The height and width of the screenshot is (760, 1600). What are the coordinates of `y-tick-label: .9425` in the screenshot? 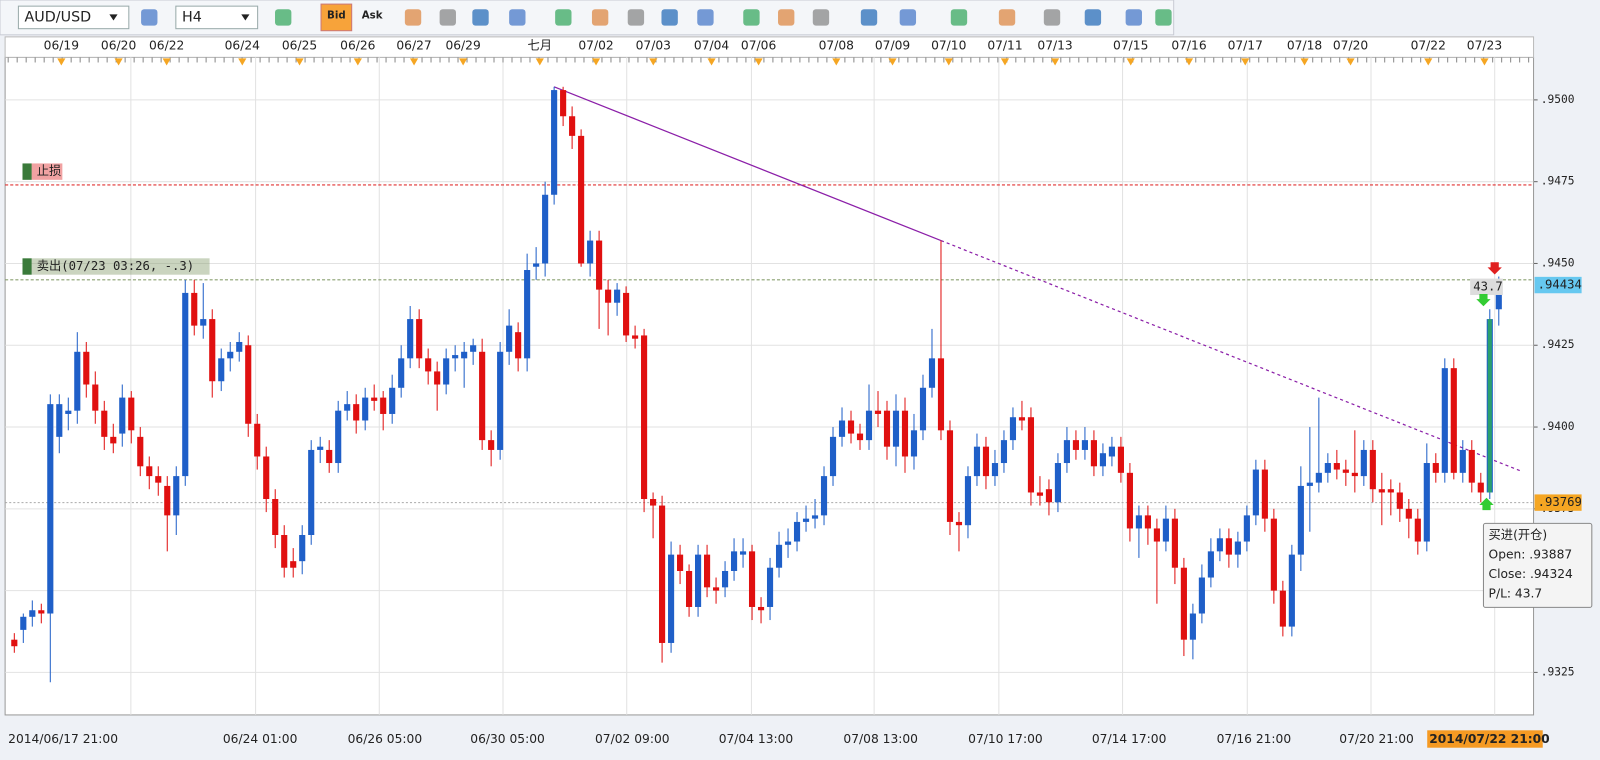 It's located at (1558, 344).